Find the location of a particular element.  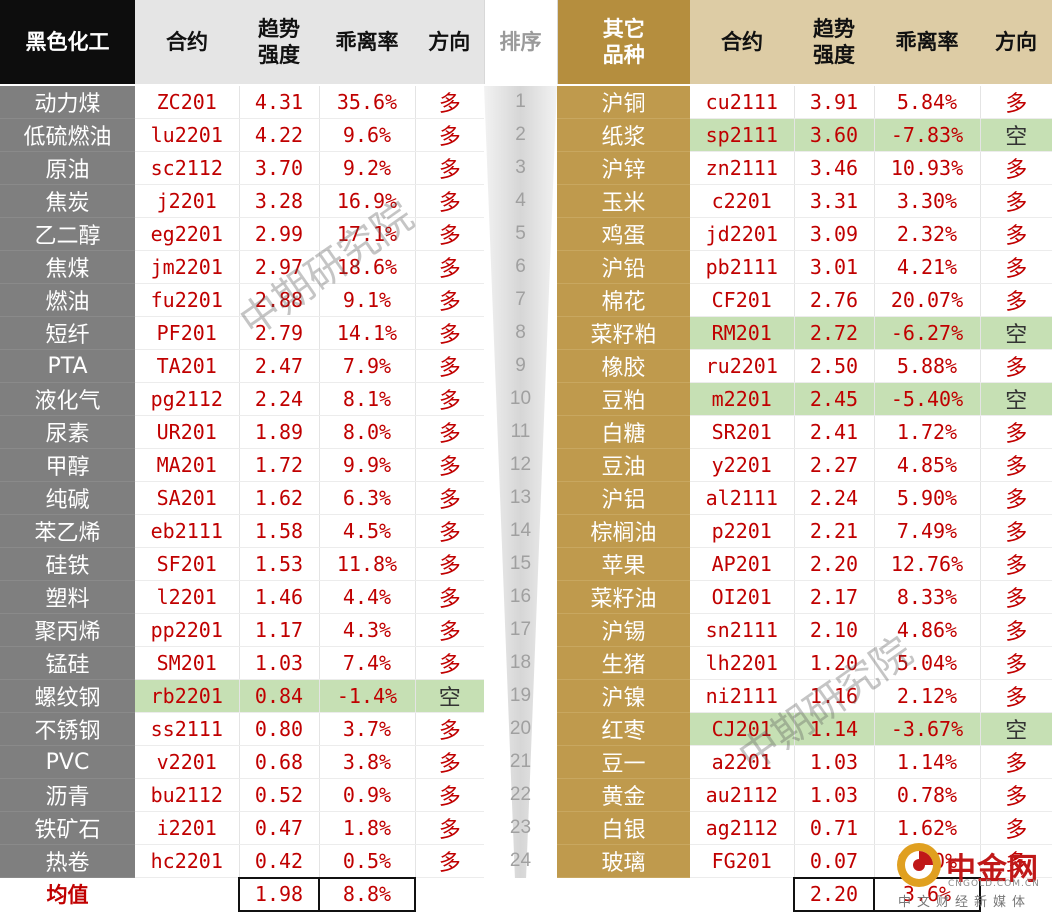

rank-number: 22 is located at coordinates (520, 794).